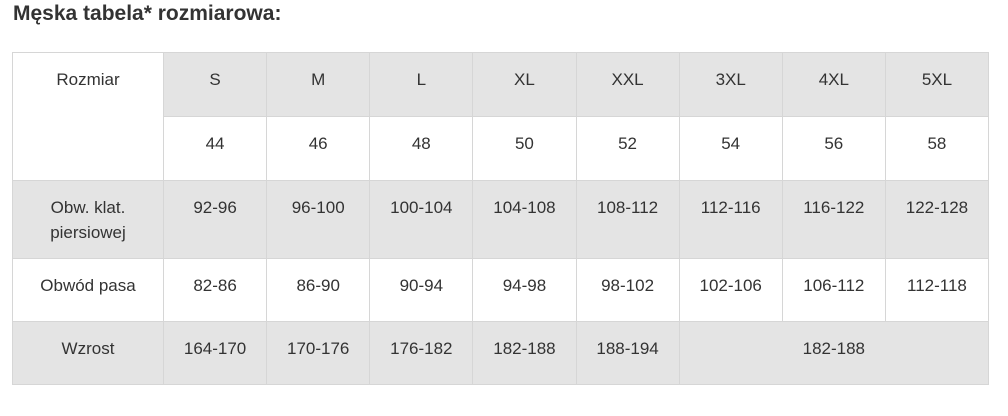 Image resolution: width=1008 pixels, height=416 pixels. What do you see at coordinates (147, 13) in the screenshot?
I see `page-title: Męska tabela* rozmiarowa:` at bounding box center [147, 13].